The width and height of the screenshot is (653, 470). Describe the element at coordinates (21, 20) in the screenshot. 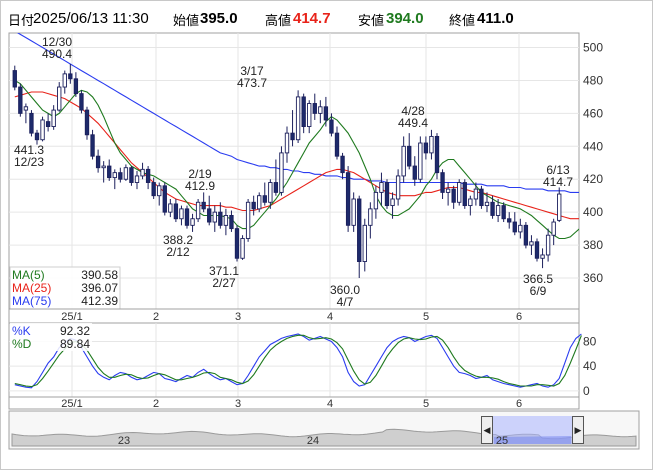

I see `date-label: 日付` at that location.